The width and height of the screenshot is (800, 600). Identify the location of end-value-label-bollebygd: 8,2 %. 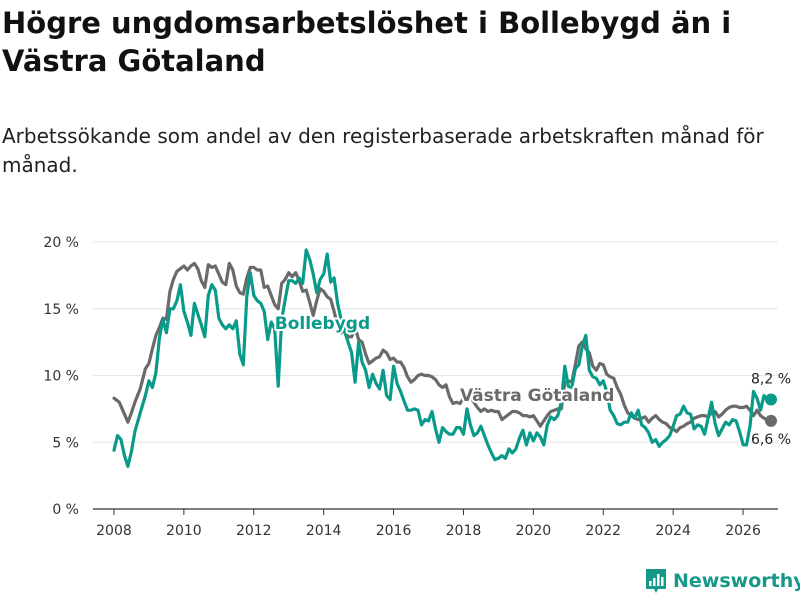
(771, 380).